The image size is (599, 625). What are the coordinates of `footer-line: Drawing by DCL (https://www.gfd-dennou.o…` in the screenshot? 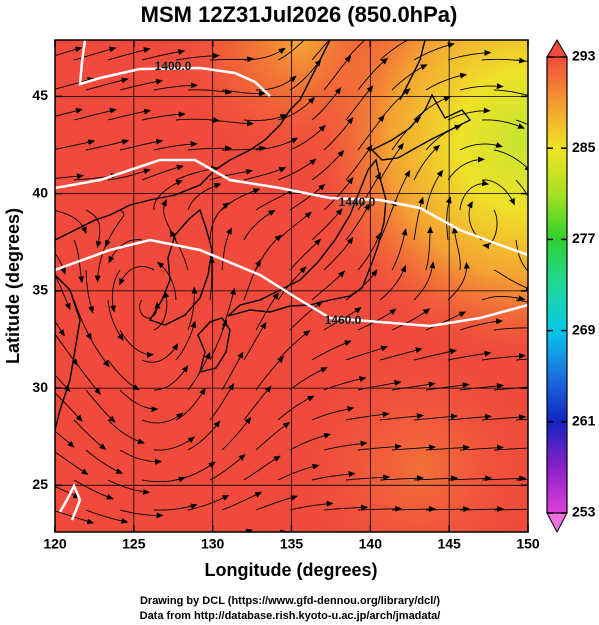 It's located at (290, 601).